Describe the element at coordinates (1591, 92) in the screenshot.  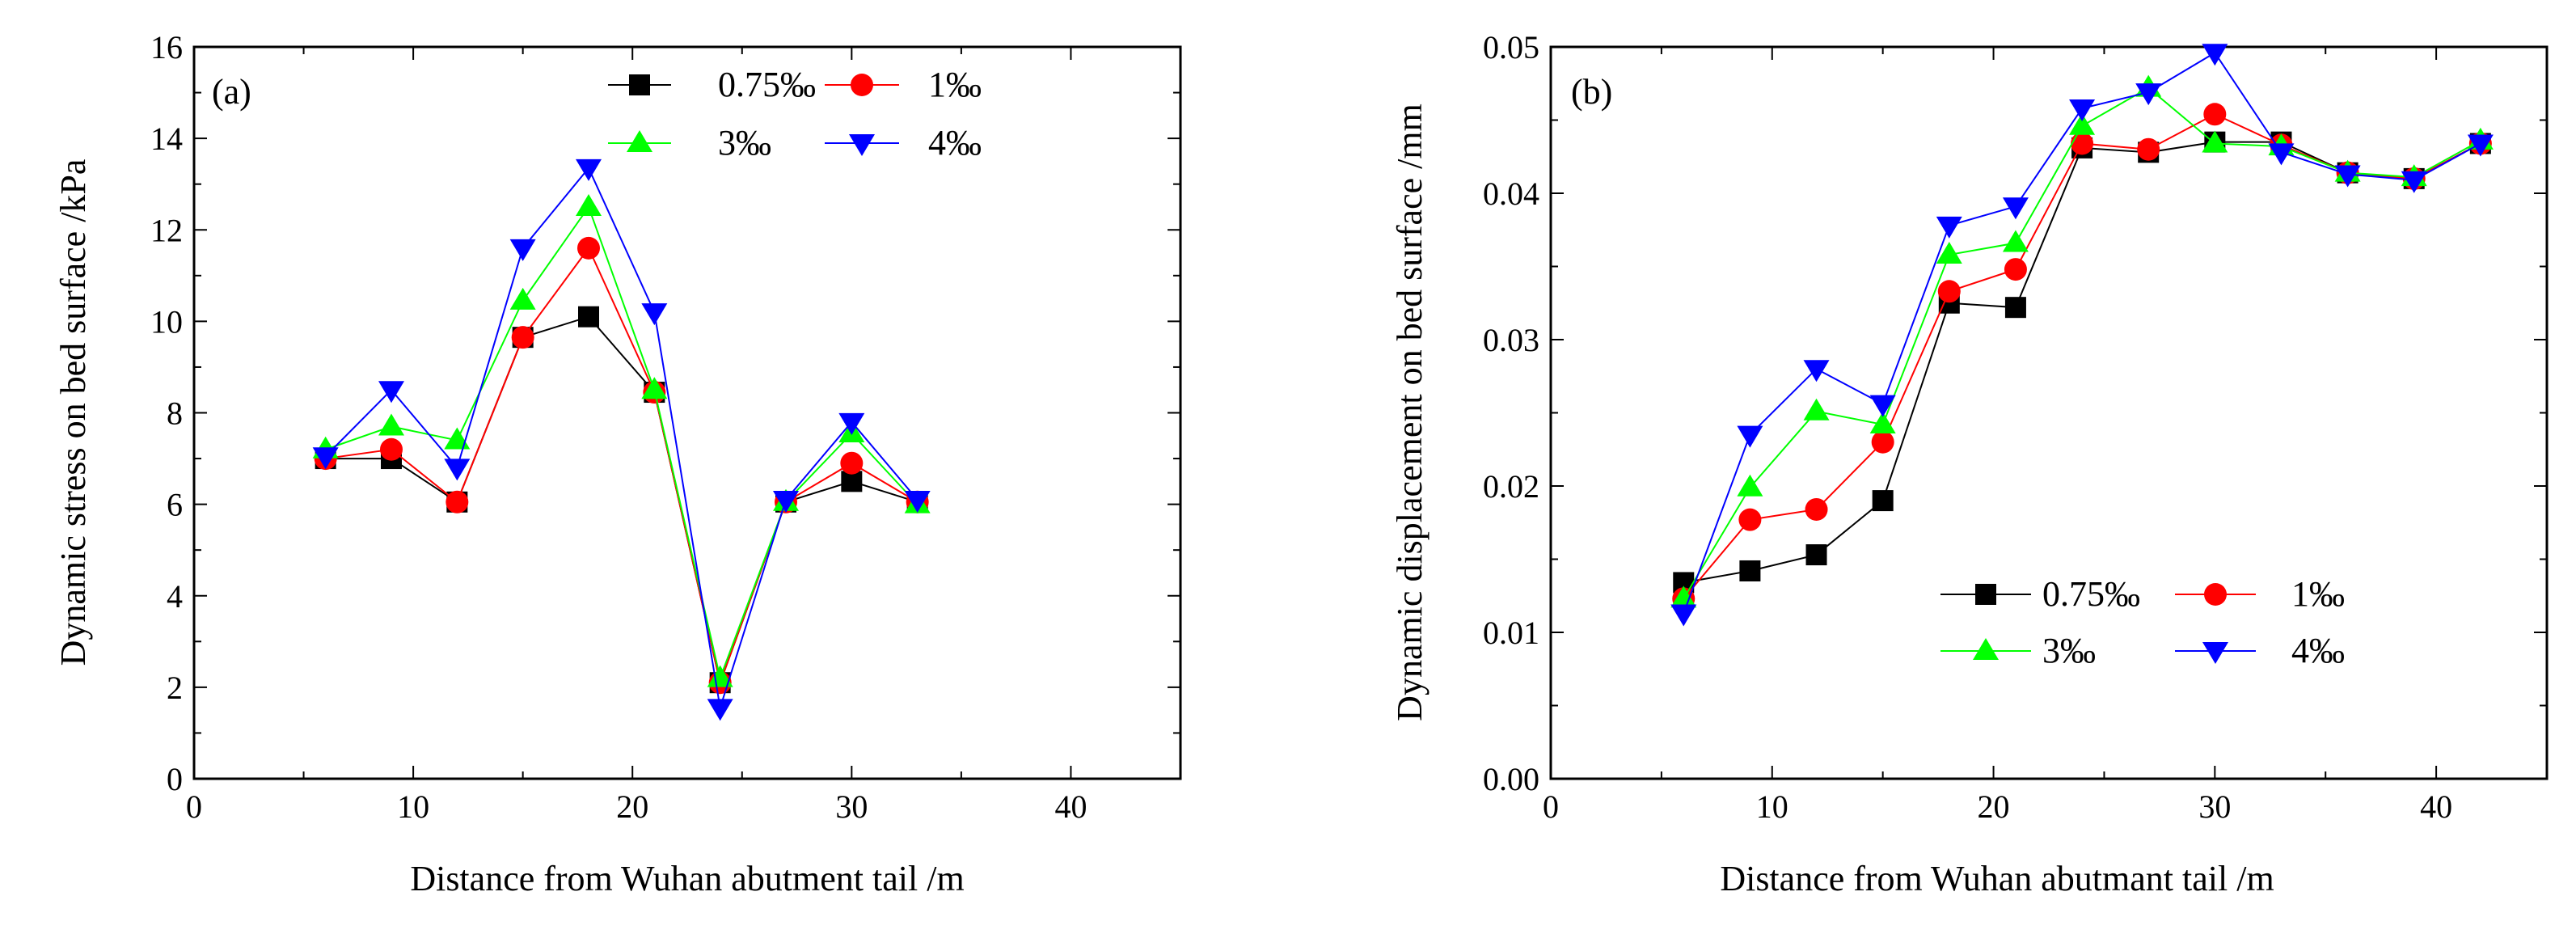
I see `chart-b-panel-label: (b)` at that location.